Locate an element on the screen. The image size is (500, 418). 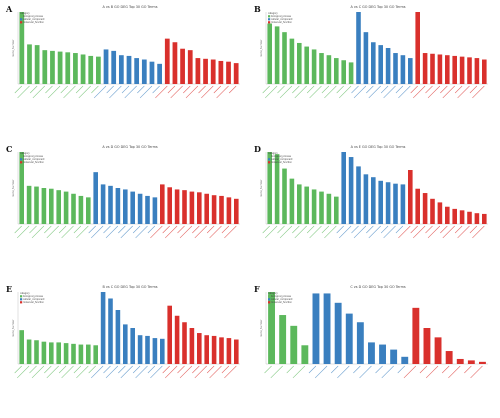
legend-swatch-cellular-component is located at coordinates (269, 159).